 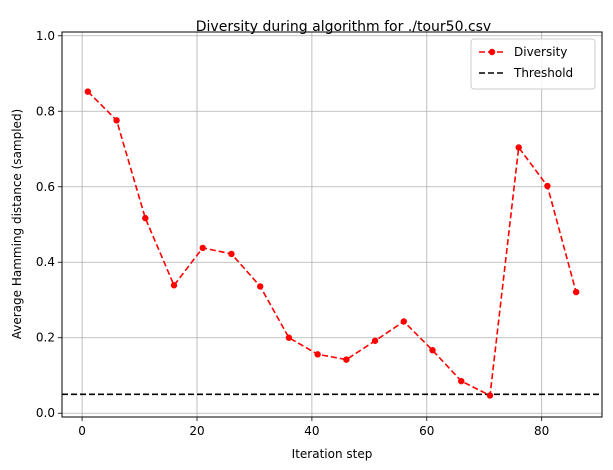 I want to click on x-tick-label: 80, so click(x=541, y=431).